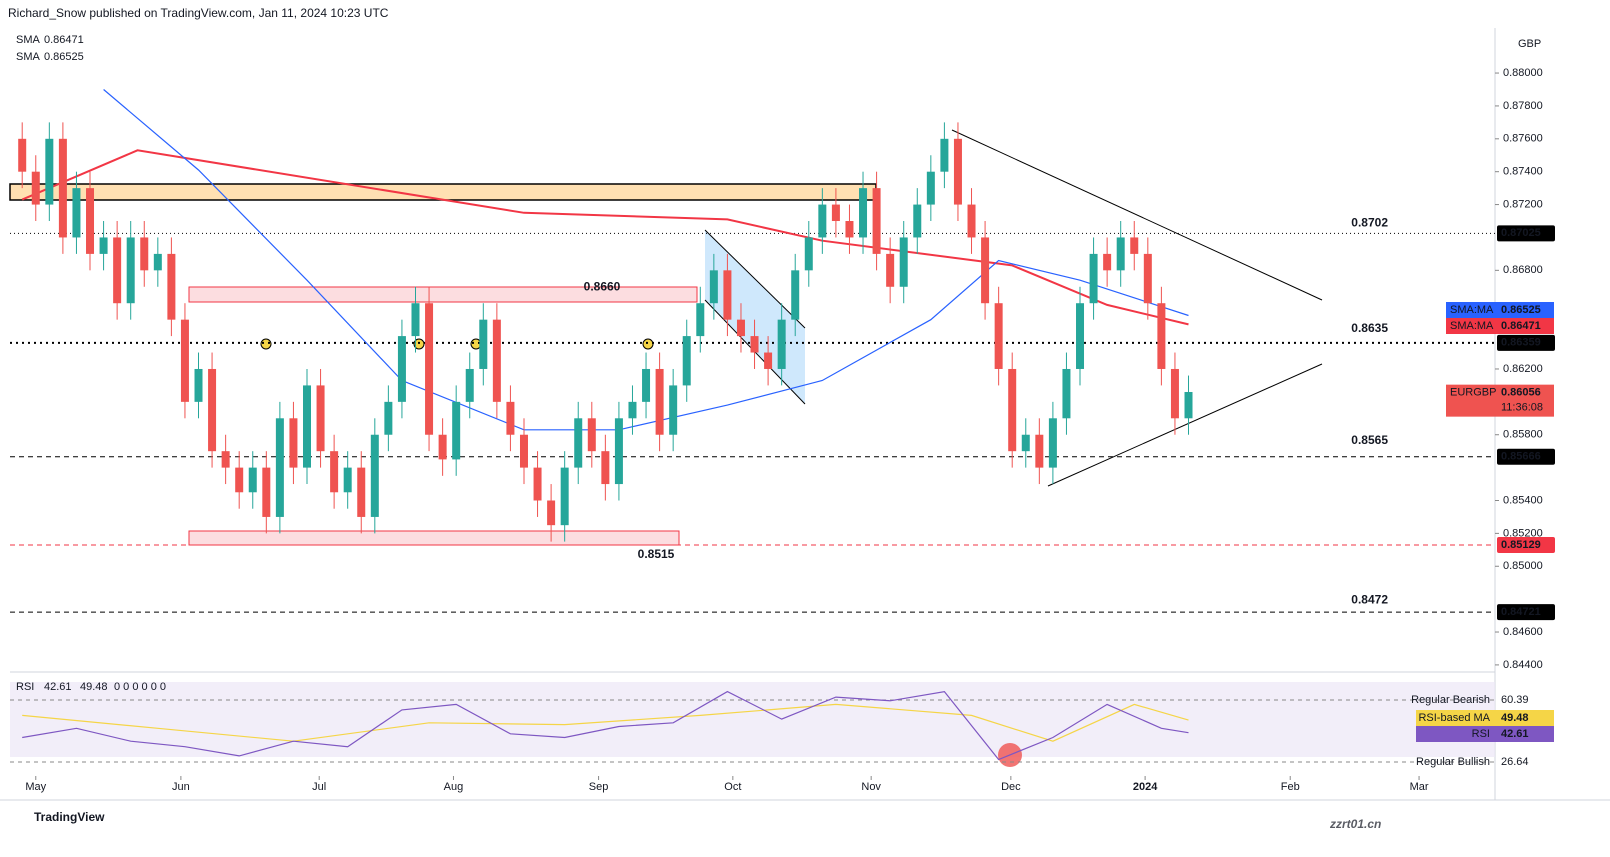  Describe the element at coordinates (1472, 326) in the screenshot. I see `sma-tag-name: SMA:MA` at that location.